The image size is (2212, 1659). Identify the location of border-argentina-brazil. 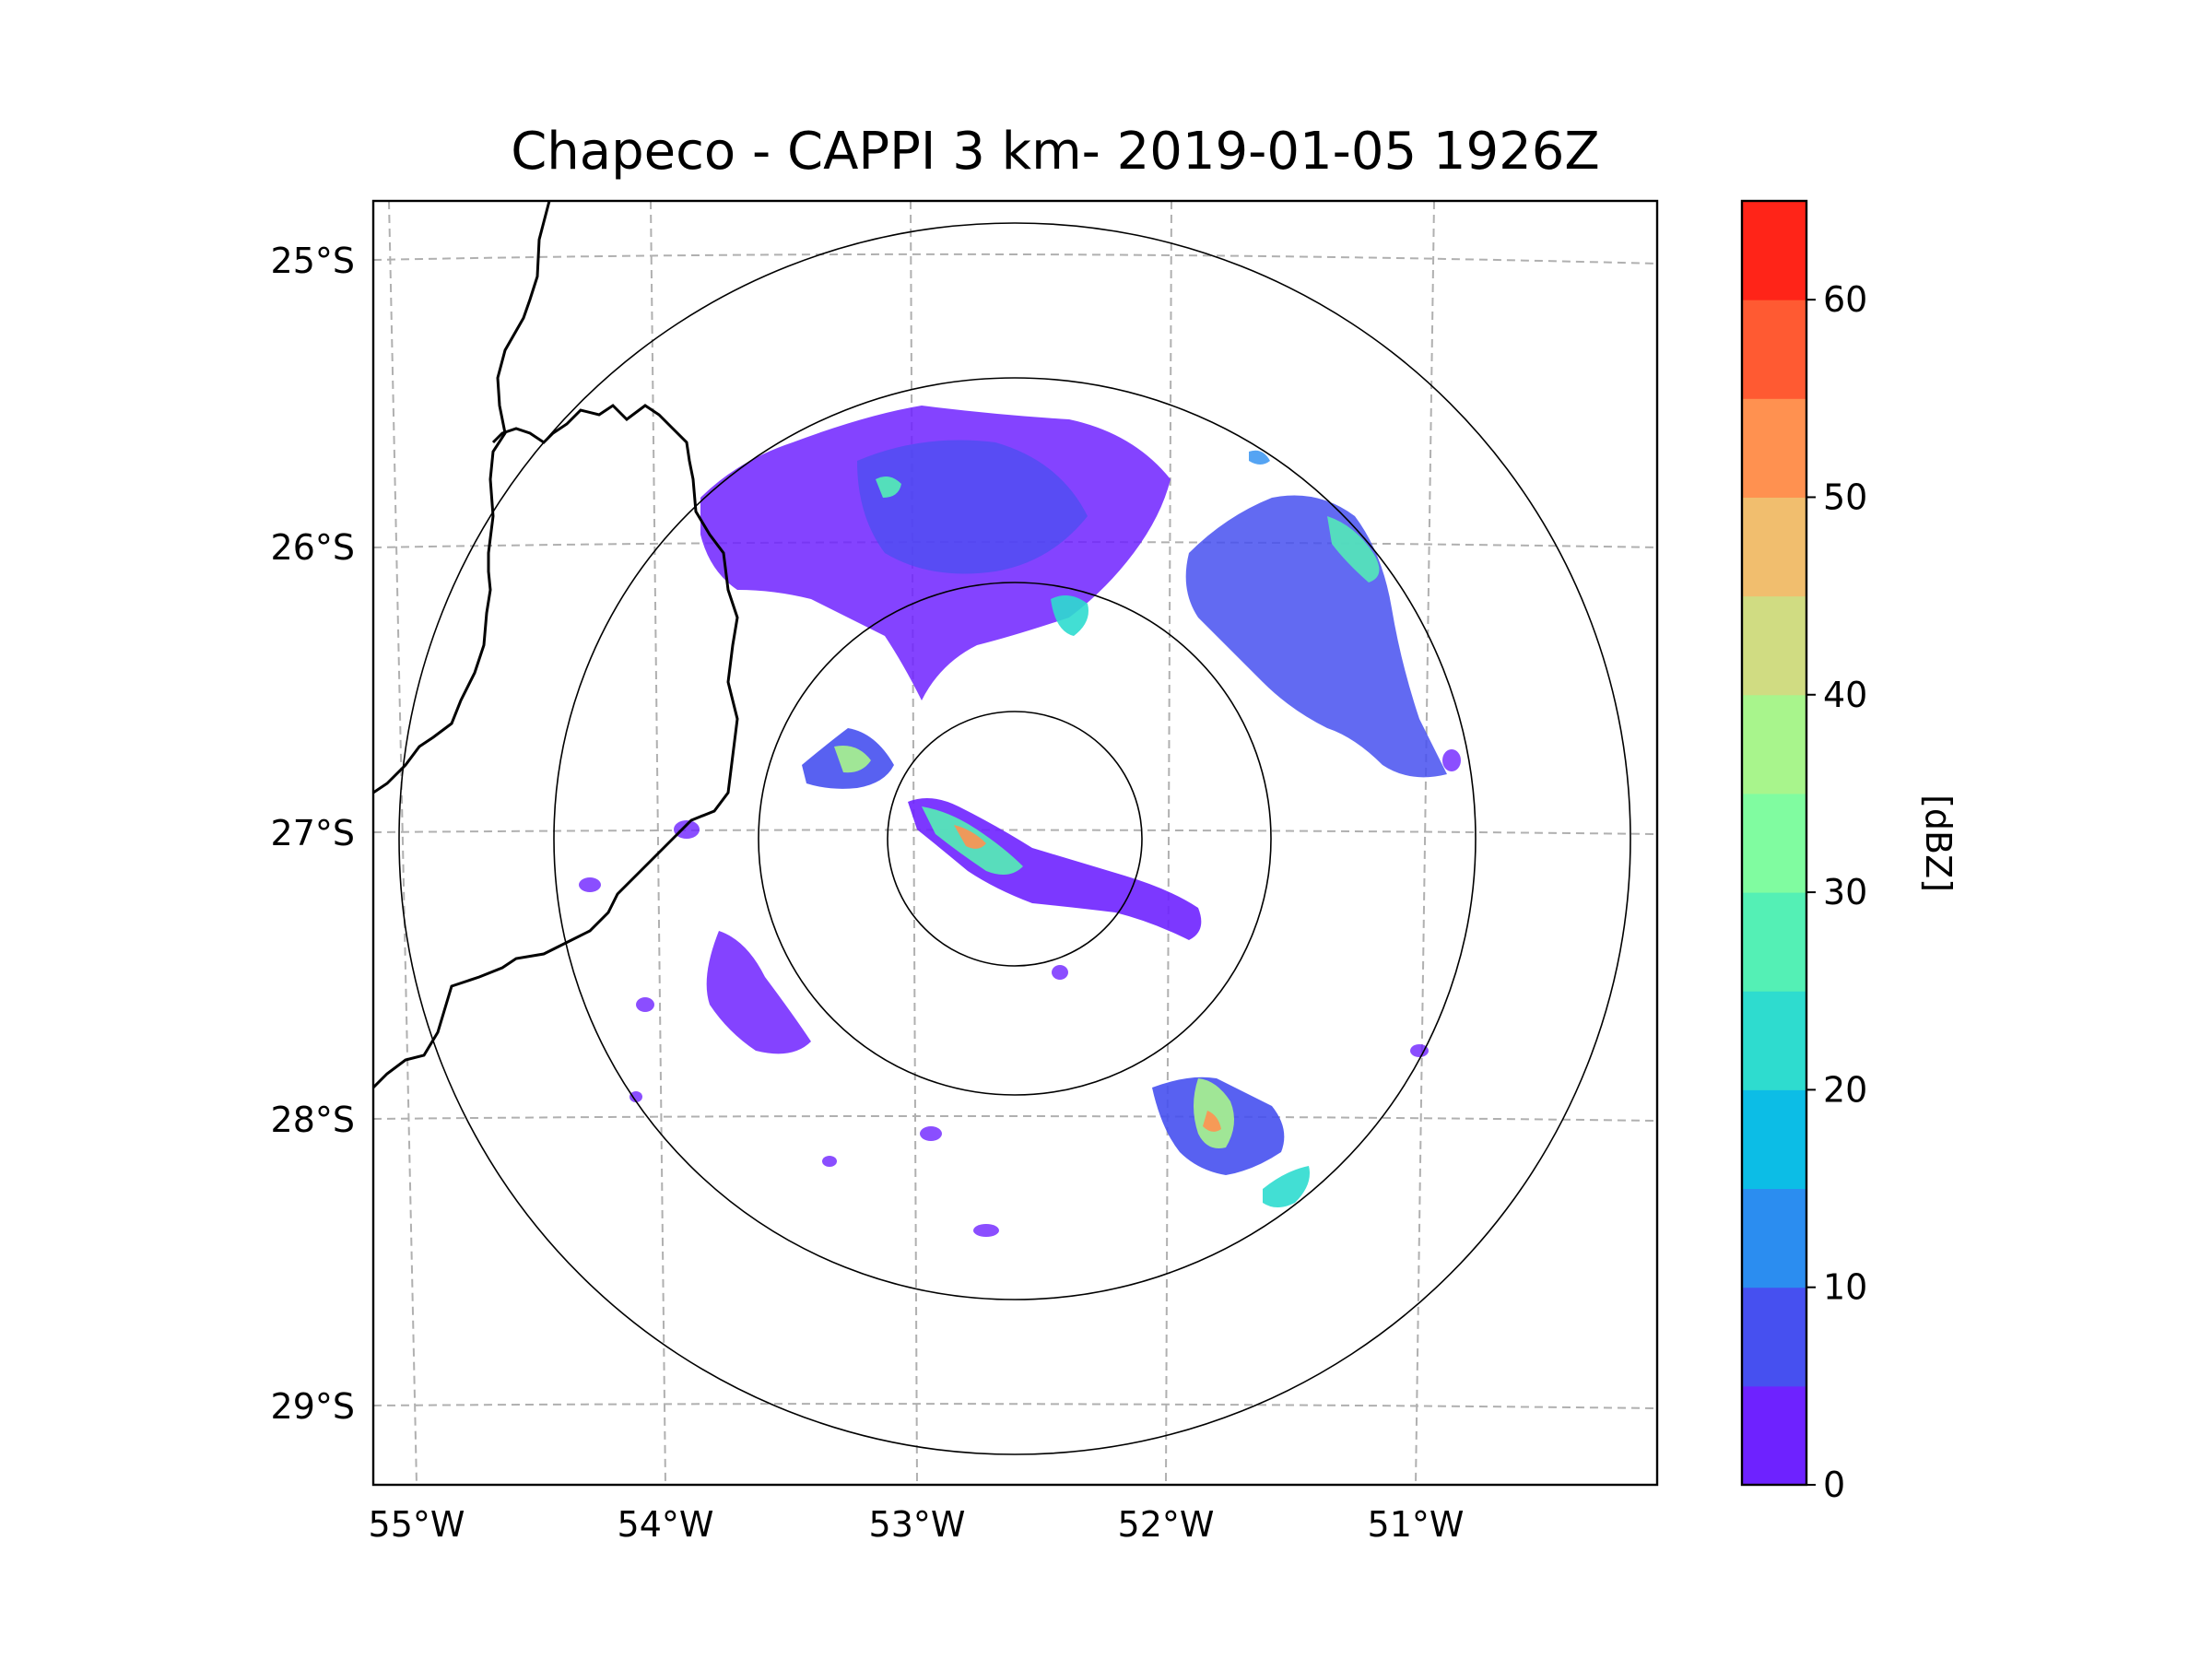
(556, 746).